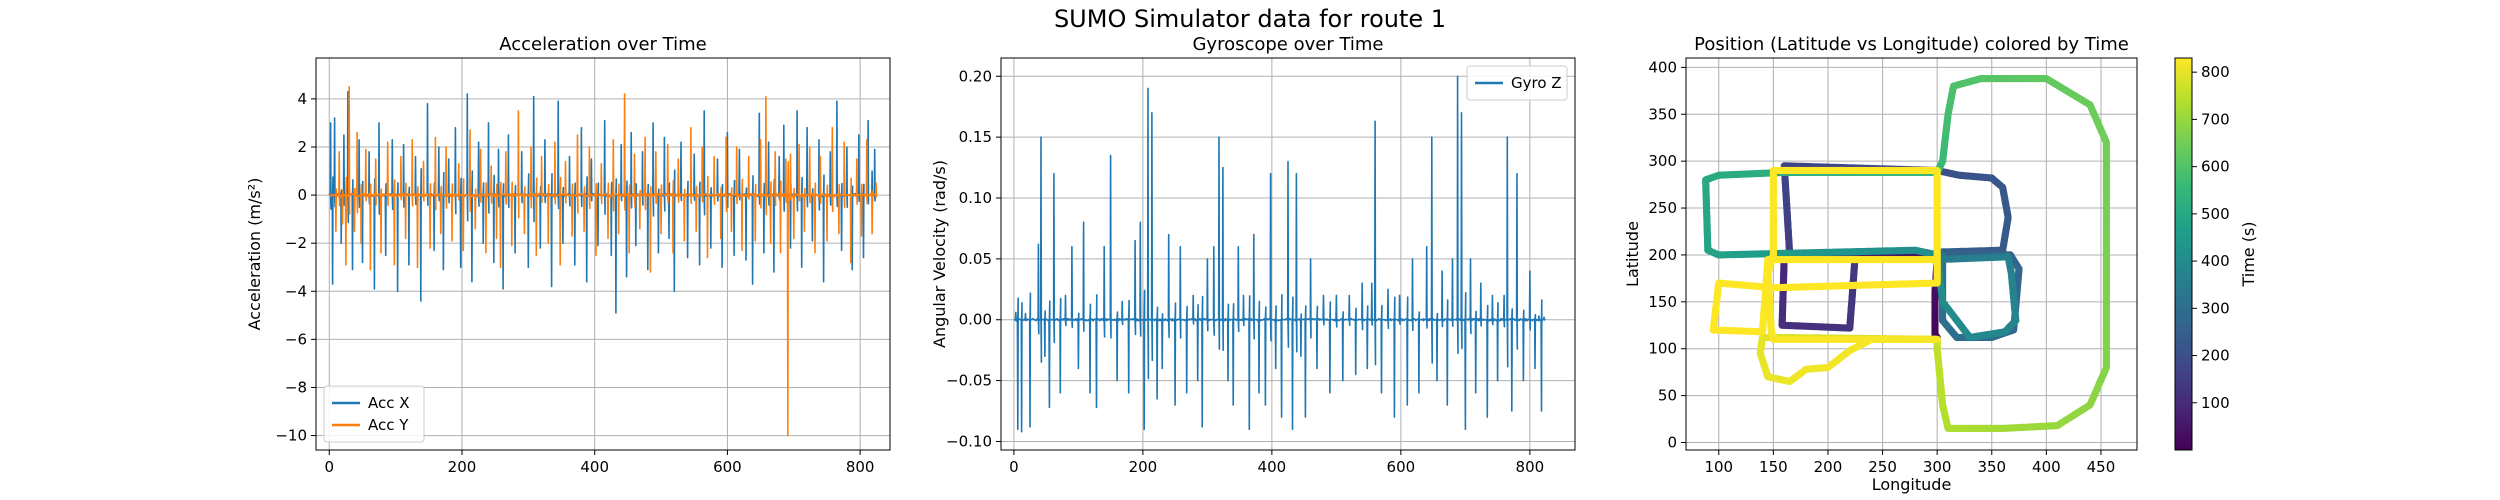 The width and height of the screenshot is (2500, 500). What do you see at coordinates (1773, 467) in the screenshot?
I see `x-tick-label: 150` at bounding box center [1773, 467].